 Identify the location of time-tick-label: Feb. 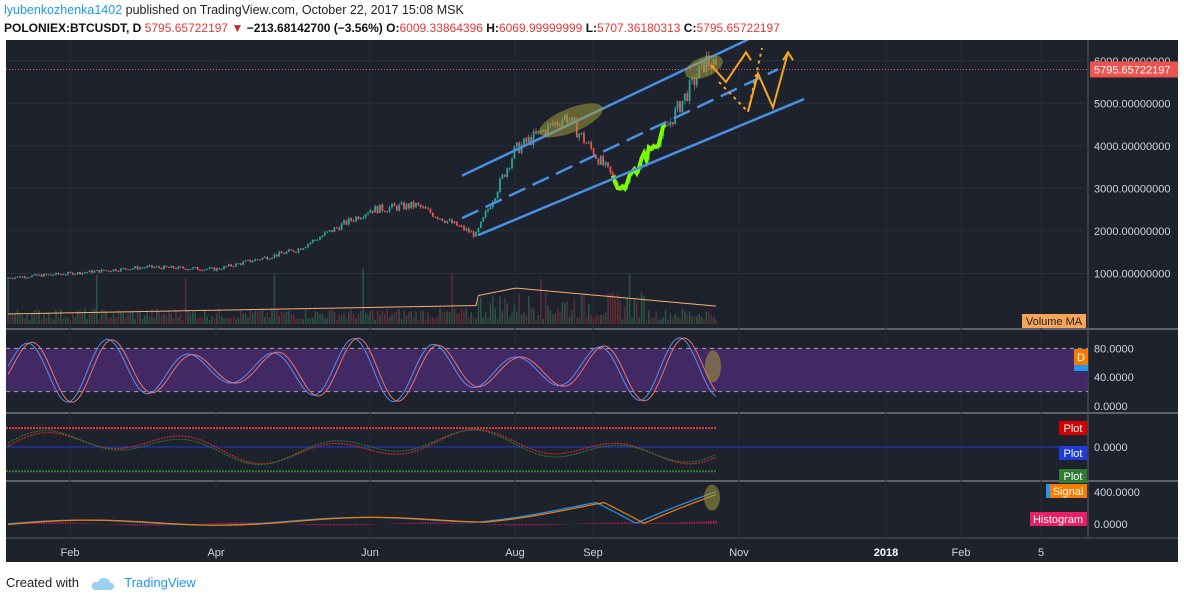
(70, 553).